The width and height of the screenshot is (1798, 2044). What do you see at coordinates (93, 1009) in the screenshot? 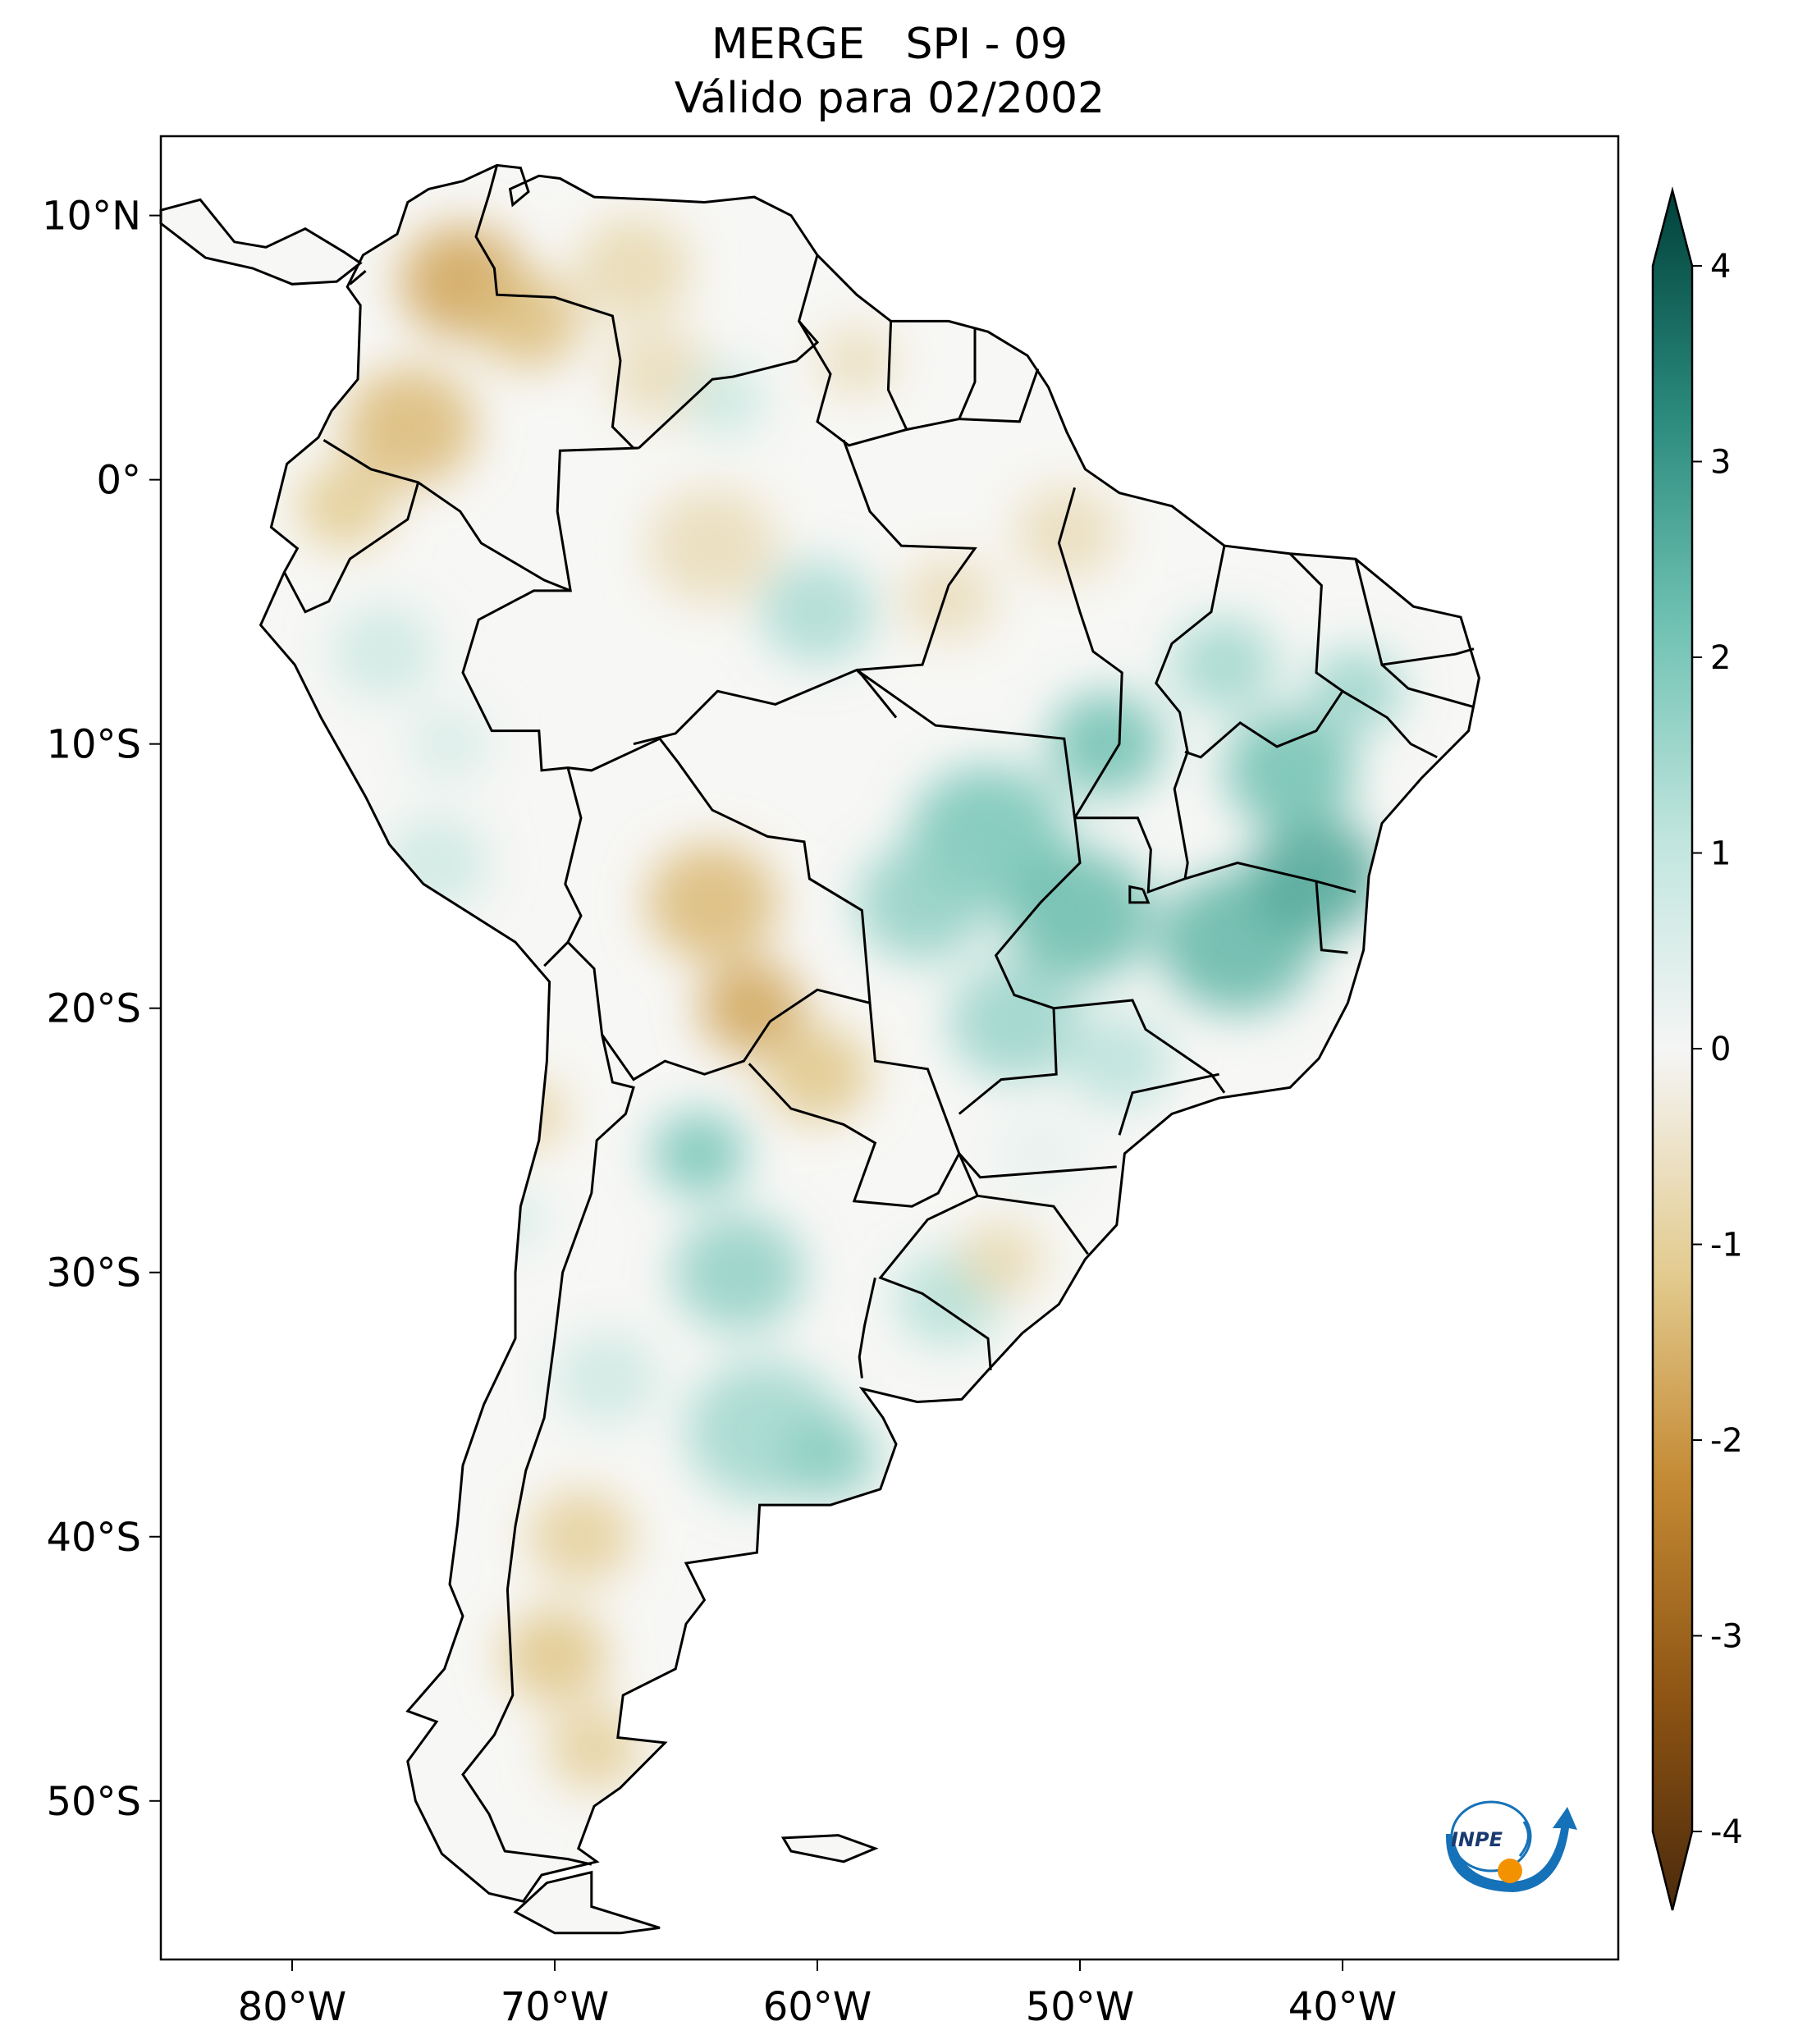
I see `y-tick-label: 20°S` at bounding box center [93, 1009].